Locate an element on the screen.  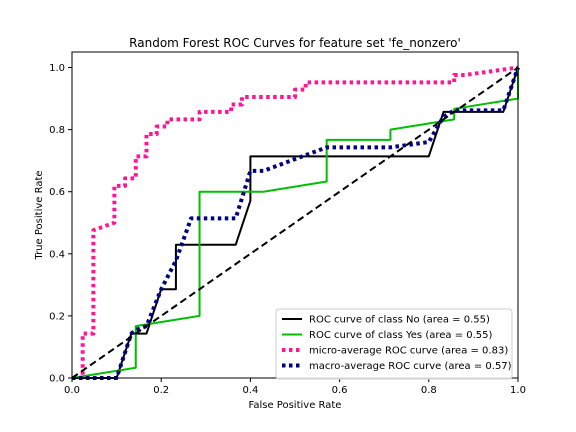
y-tick-label: 0.6 is located at coordinates (57, 192).